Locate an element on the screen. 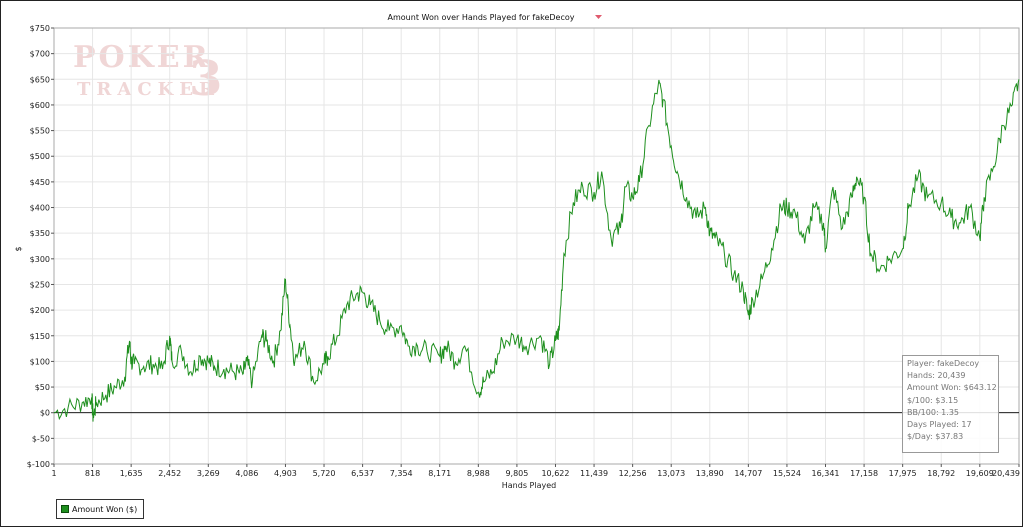 This screenshot has width=1023, height=527. x-tick-label: 12,256 is located at coordinates (633, 473).